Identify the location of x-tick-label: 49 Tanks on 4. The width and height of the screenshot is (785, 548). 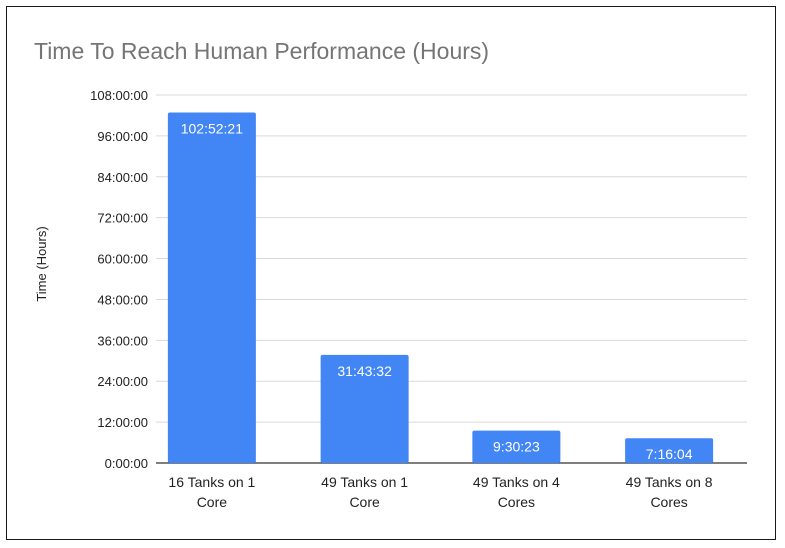
(516, 482).